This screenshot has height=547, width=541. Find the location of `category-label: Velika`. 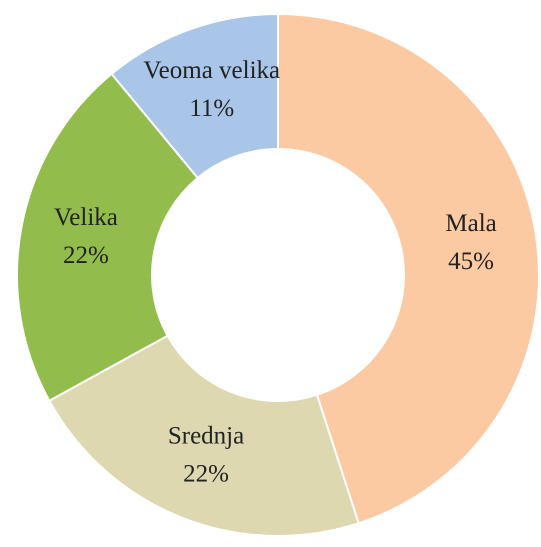

category-label: Velika is located at coordinates (86, 217).